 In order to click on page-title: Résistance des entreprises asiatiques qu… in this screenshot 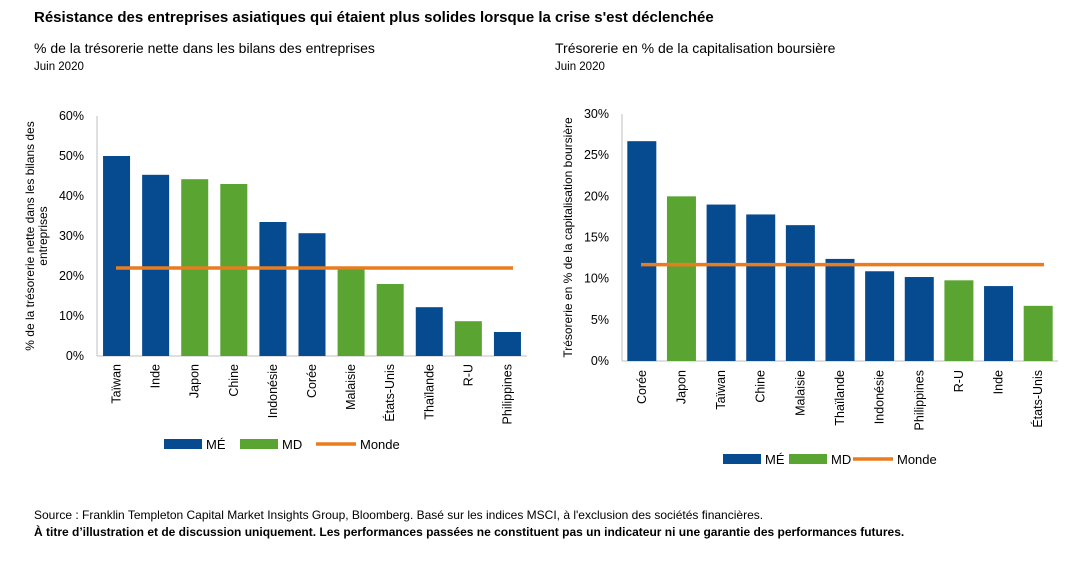, I will do `click(374, 17)`.